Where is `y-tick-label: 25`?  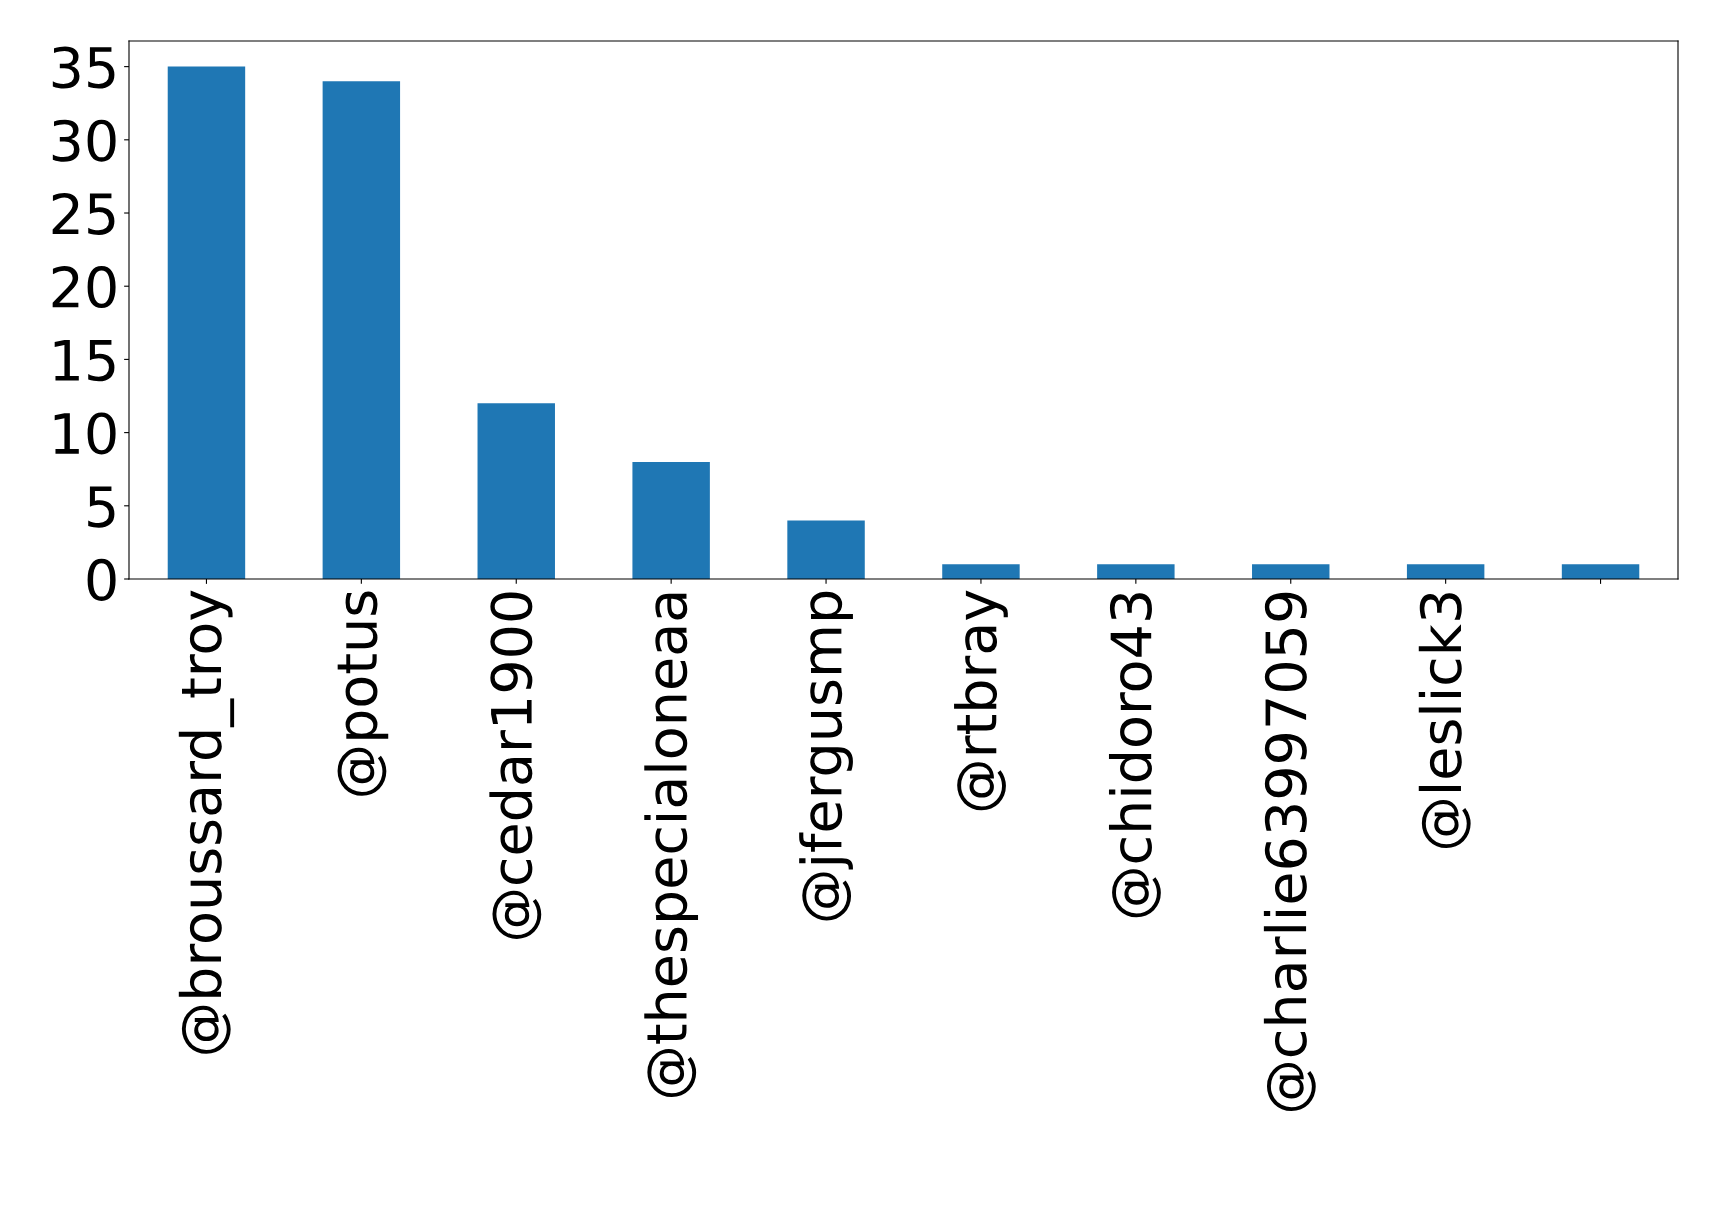 y-tick-label: 25 is located at coordinates (83, 213).